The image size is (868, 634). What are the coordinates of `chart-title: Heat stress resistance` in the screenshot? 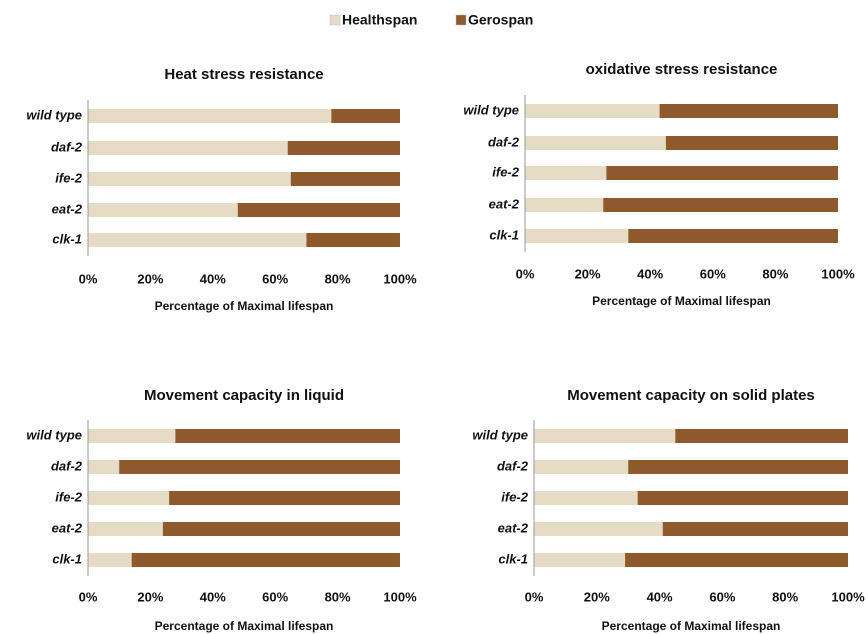 It's located at (243, 74).